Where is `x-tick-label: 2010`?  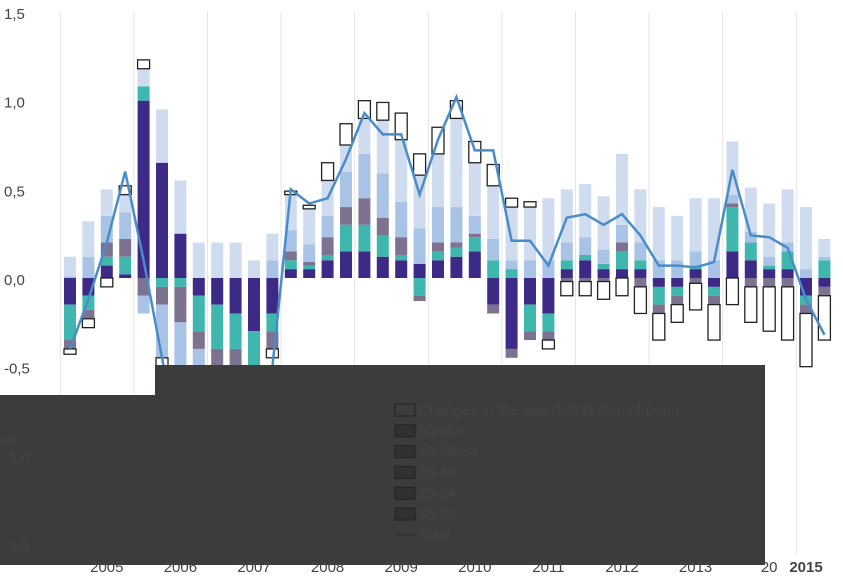
x-tick-label: 2010 is located at coordinates (474, 567).